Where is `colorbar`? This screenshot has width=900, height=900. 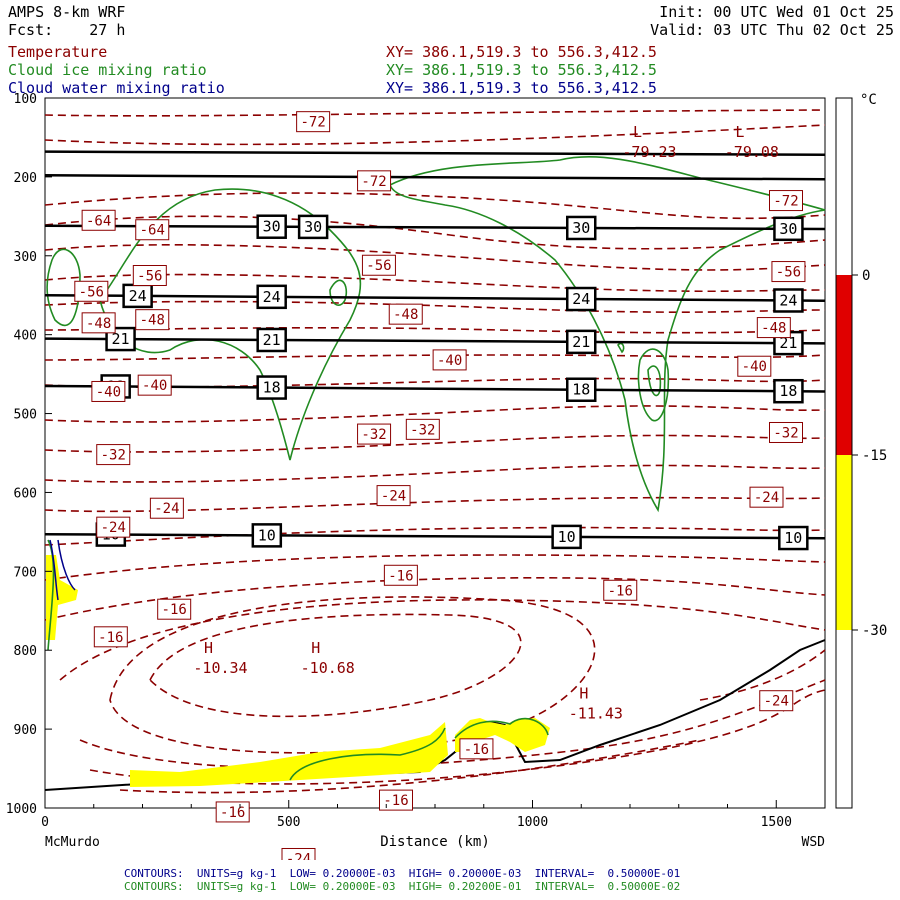 colorbar is located at coordinates (844, 453).